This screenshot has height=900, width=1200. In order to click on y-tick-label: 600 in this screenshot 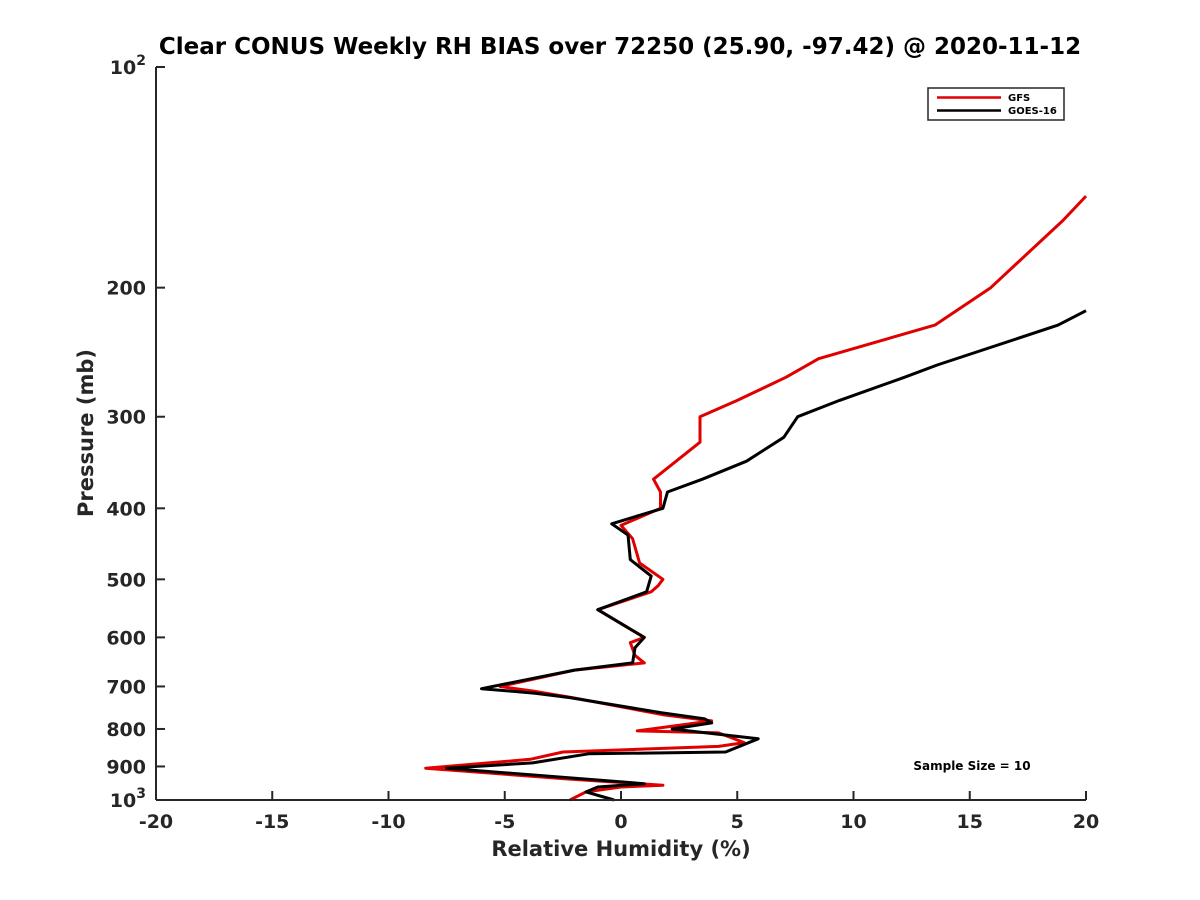, I will do `click(126, 638)`.